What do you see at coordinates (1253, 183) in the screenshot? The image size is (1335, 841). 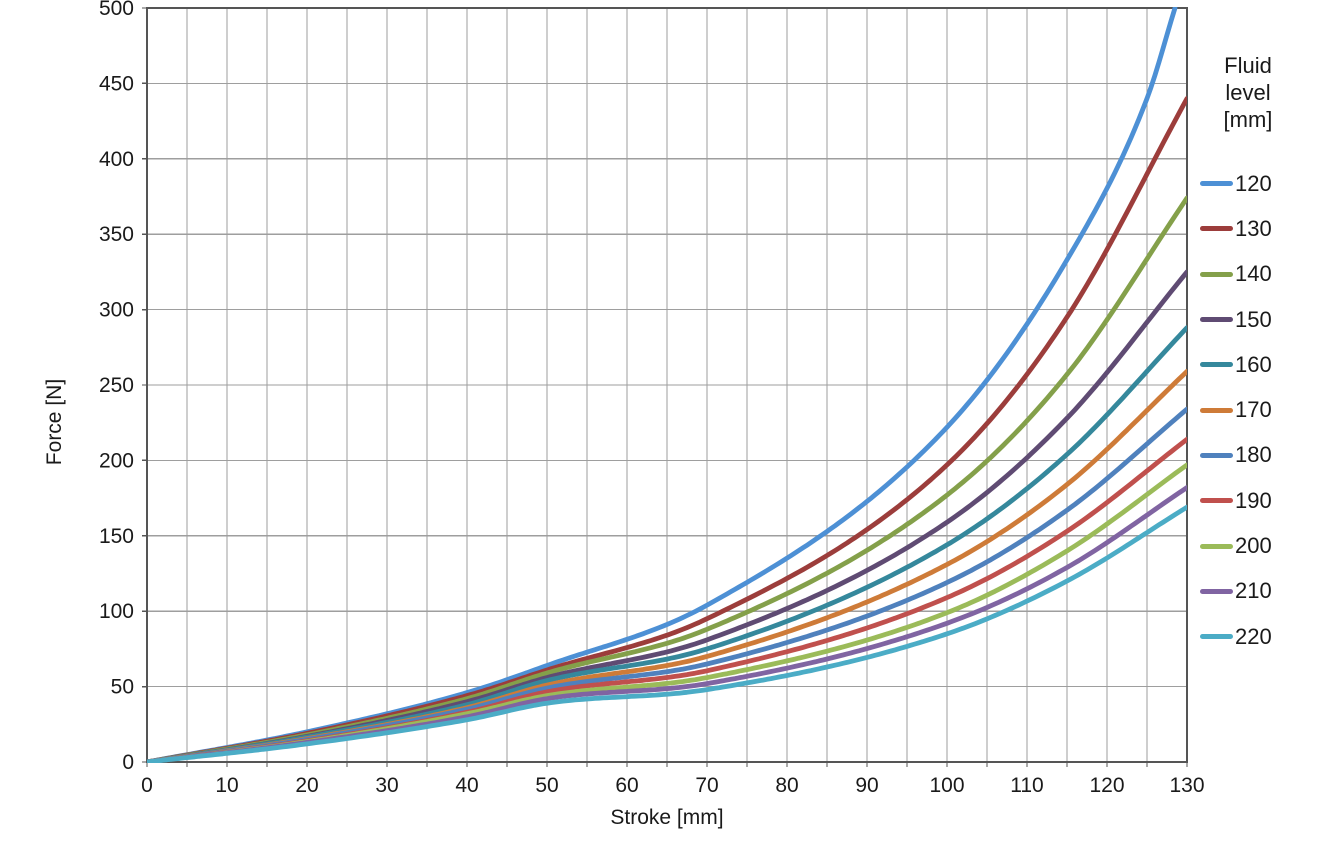 I see `legend-label: 120` at bounding box center [1253, 183].